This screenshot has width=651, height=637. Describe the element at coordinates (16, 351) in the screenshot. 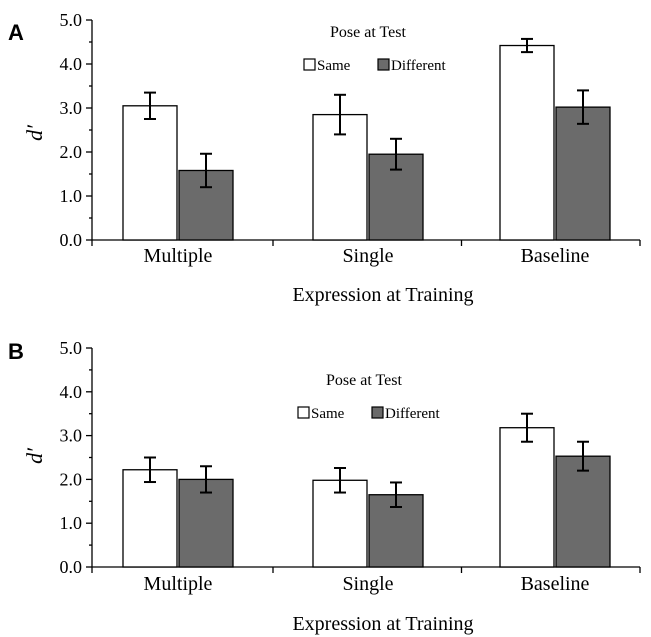

I see `panel-label: B` at that location.